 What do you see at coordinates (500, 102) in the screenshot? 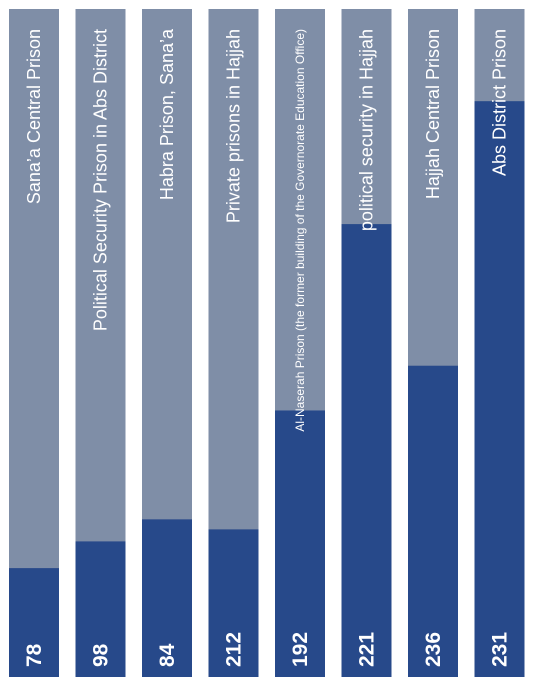
I see `category-label: Abs District Prison` at bounding box center [500, 102].